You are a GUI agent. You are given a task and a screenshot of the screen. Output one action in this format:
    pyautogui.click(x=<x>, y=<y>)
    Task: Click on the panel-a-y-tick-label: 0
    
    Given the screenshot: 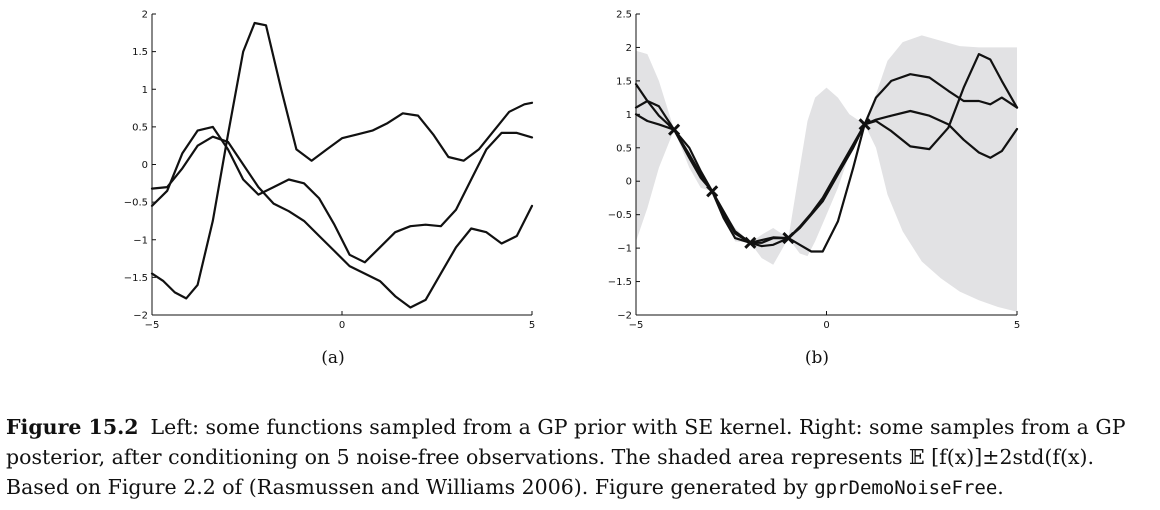 What is the action you would take?
    pyautogui.click(x=145, y=165)
    